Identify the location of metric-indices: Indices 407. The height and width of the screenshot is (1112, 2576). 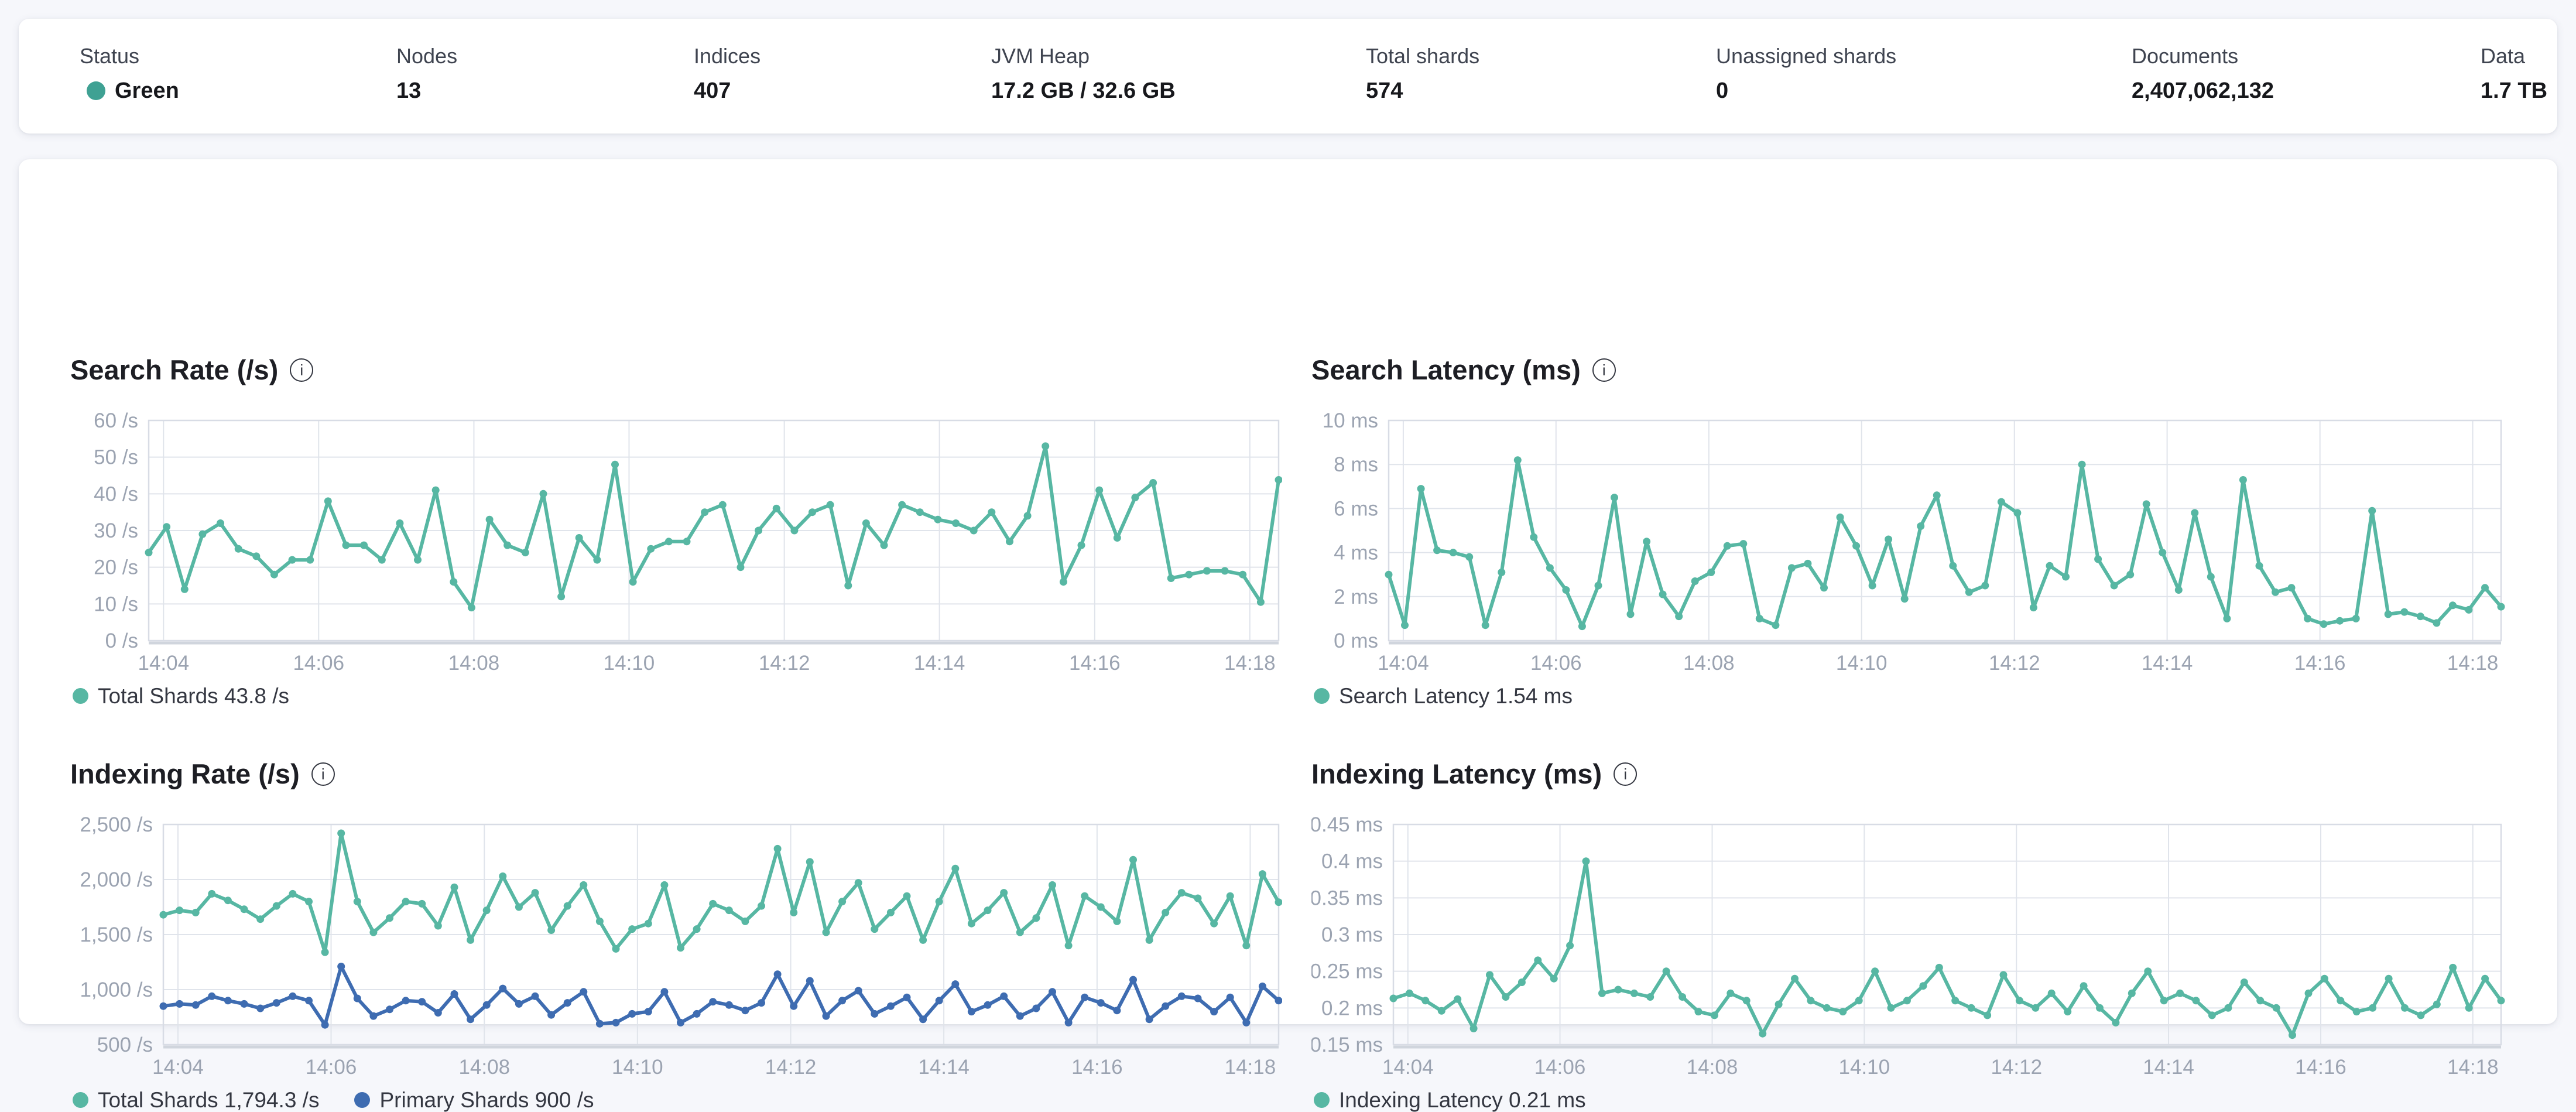
(727, 73).